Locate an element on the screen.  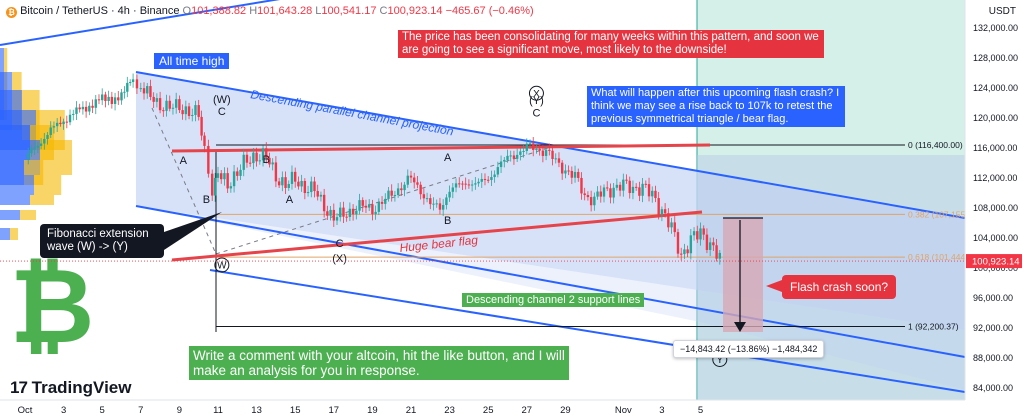
time-axis-tick: 19 is located at coordinates (372, 410).